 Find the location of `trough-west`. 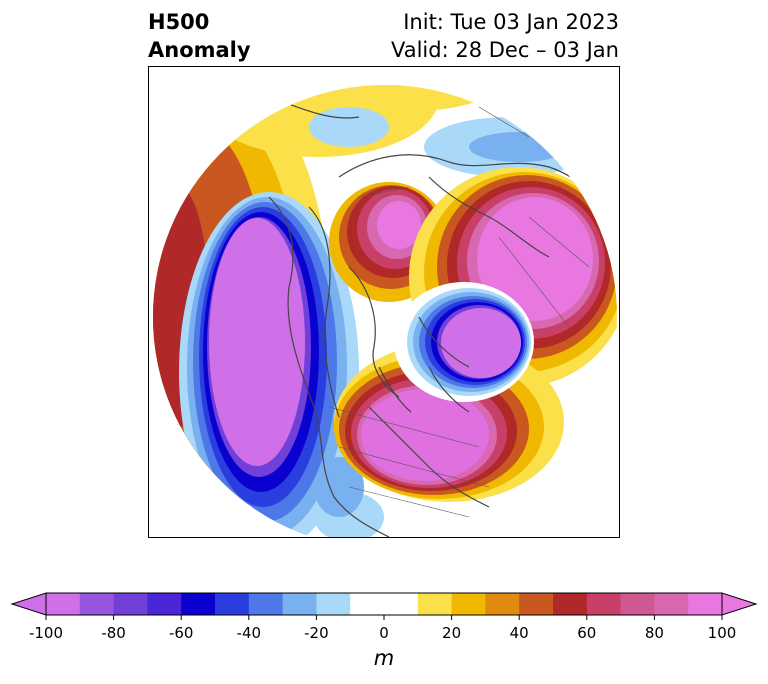

trough-west is located at coordinates (281, 364).